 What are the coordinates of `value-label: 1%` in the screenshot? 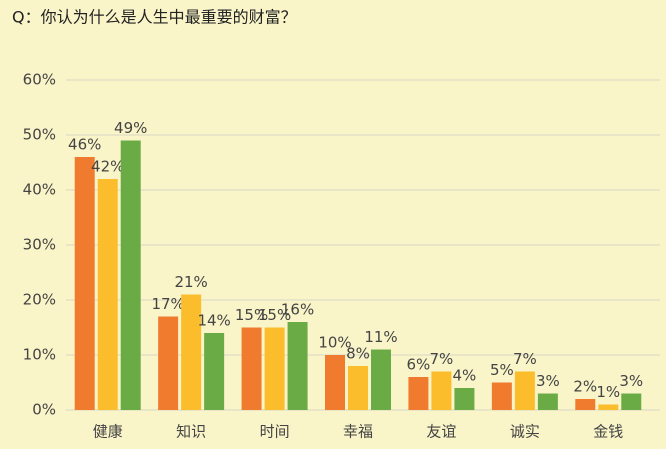 It's located at (608, 392).